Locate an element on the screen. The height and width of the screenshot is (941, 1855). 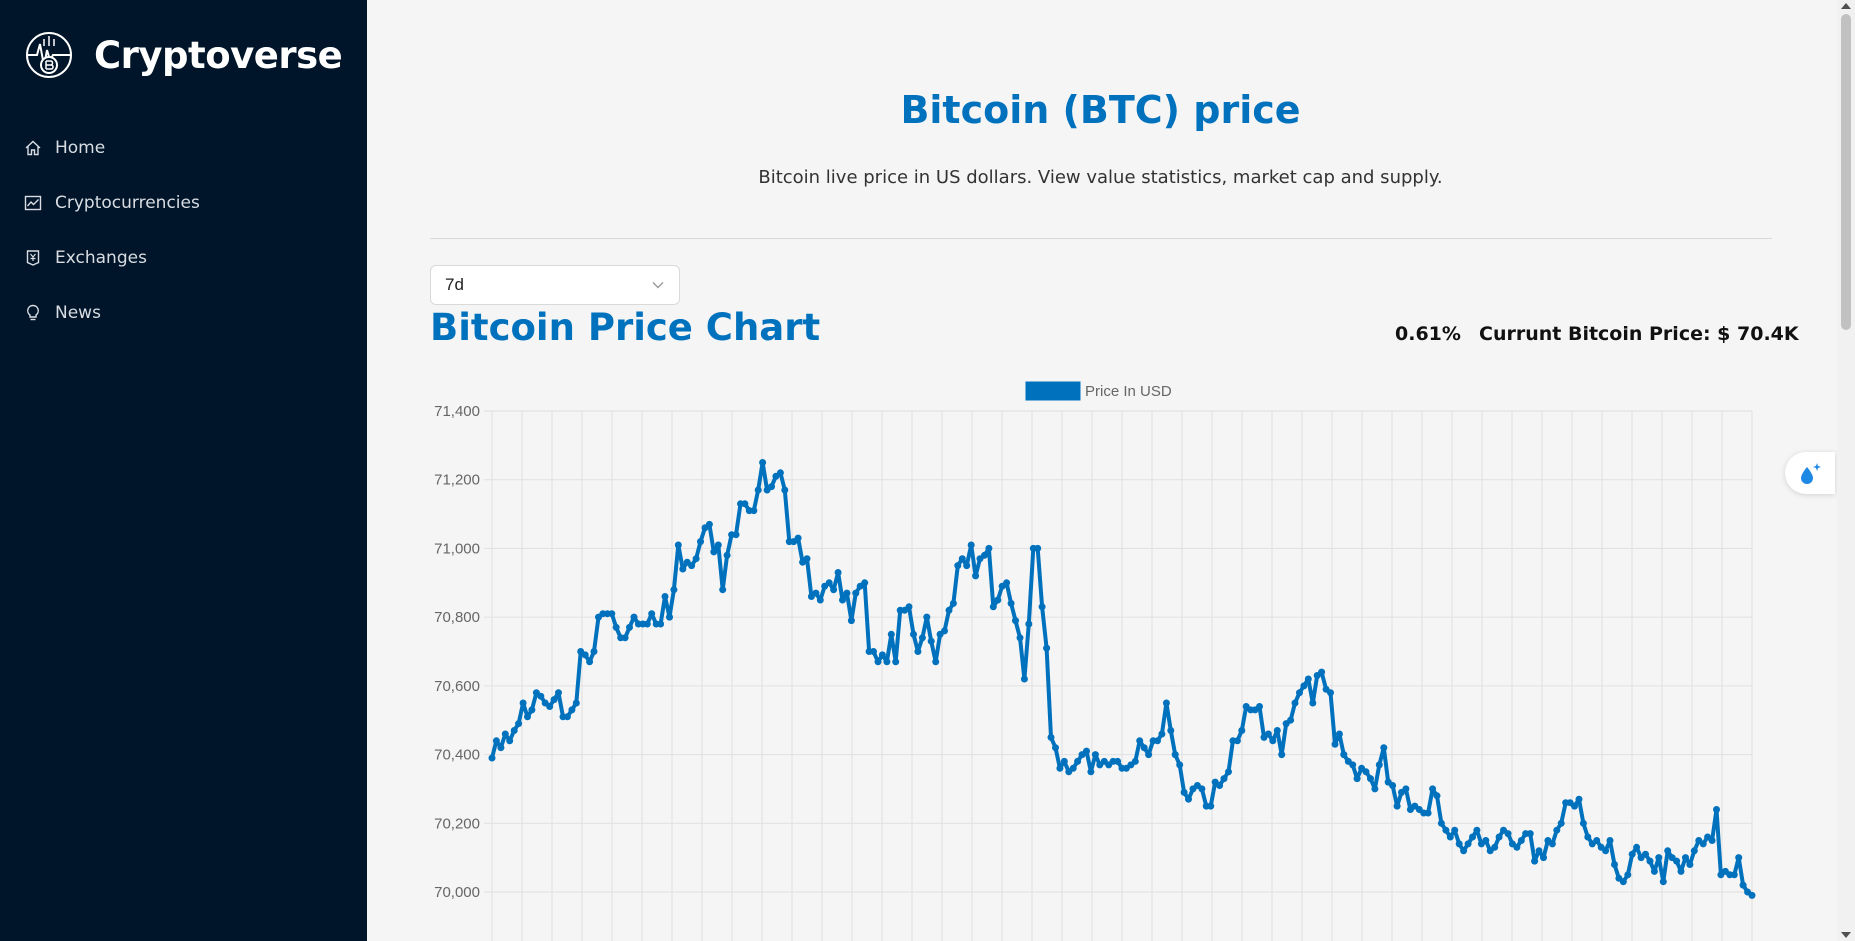
menu-item-home: Home is located at coordinates (183, 147).